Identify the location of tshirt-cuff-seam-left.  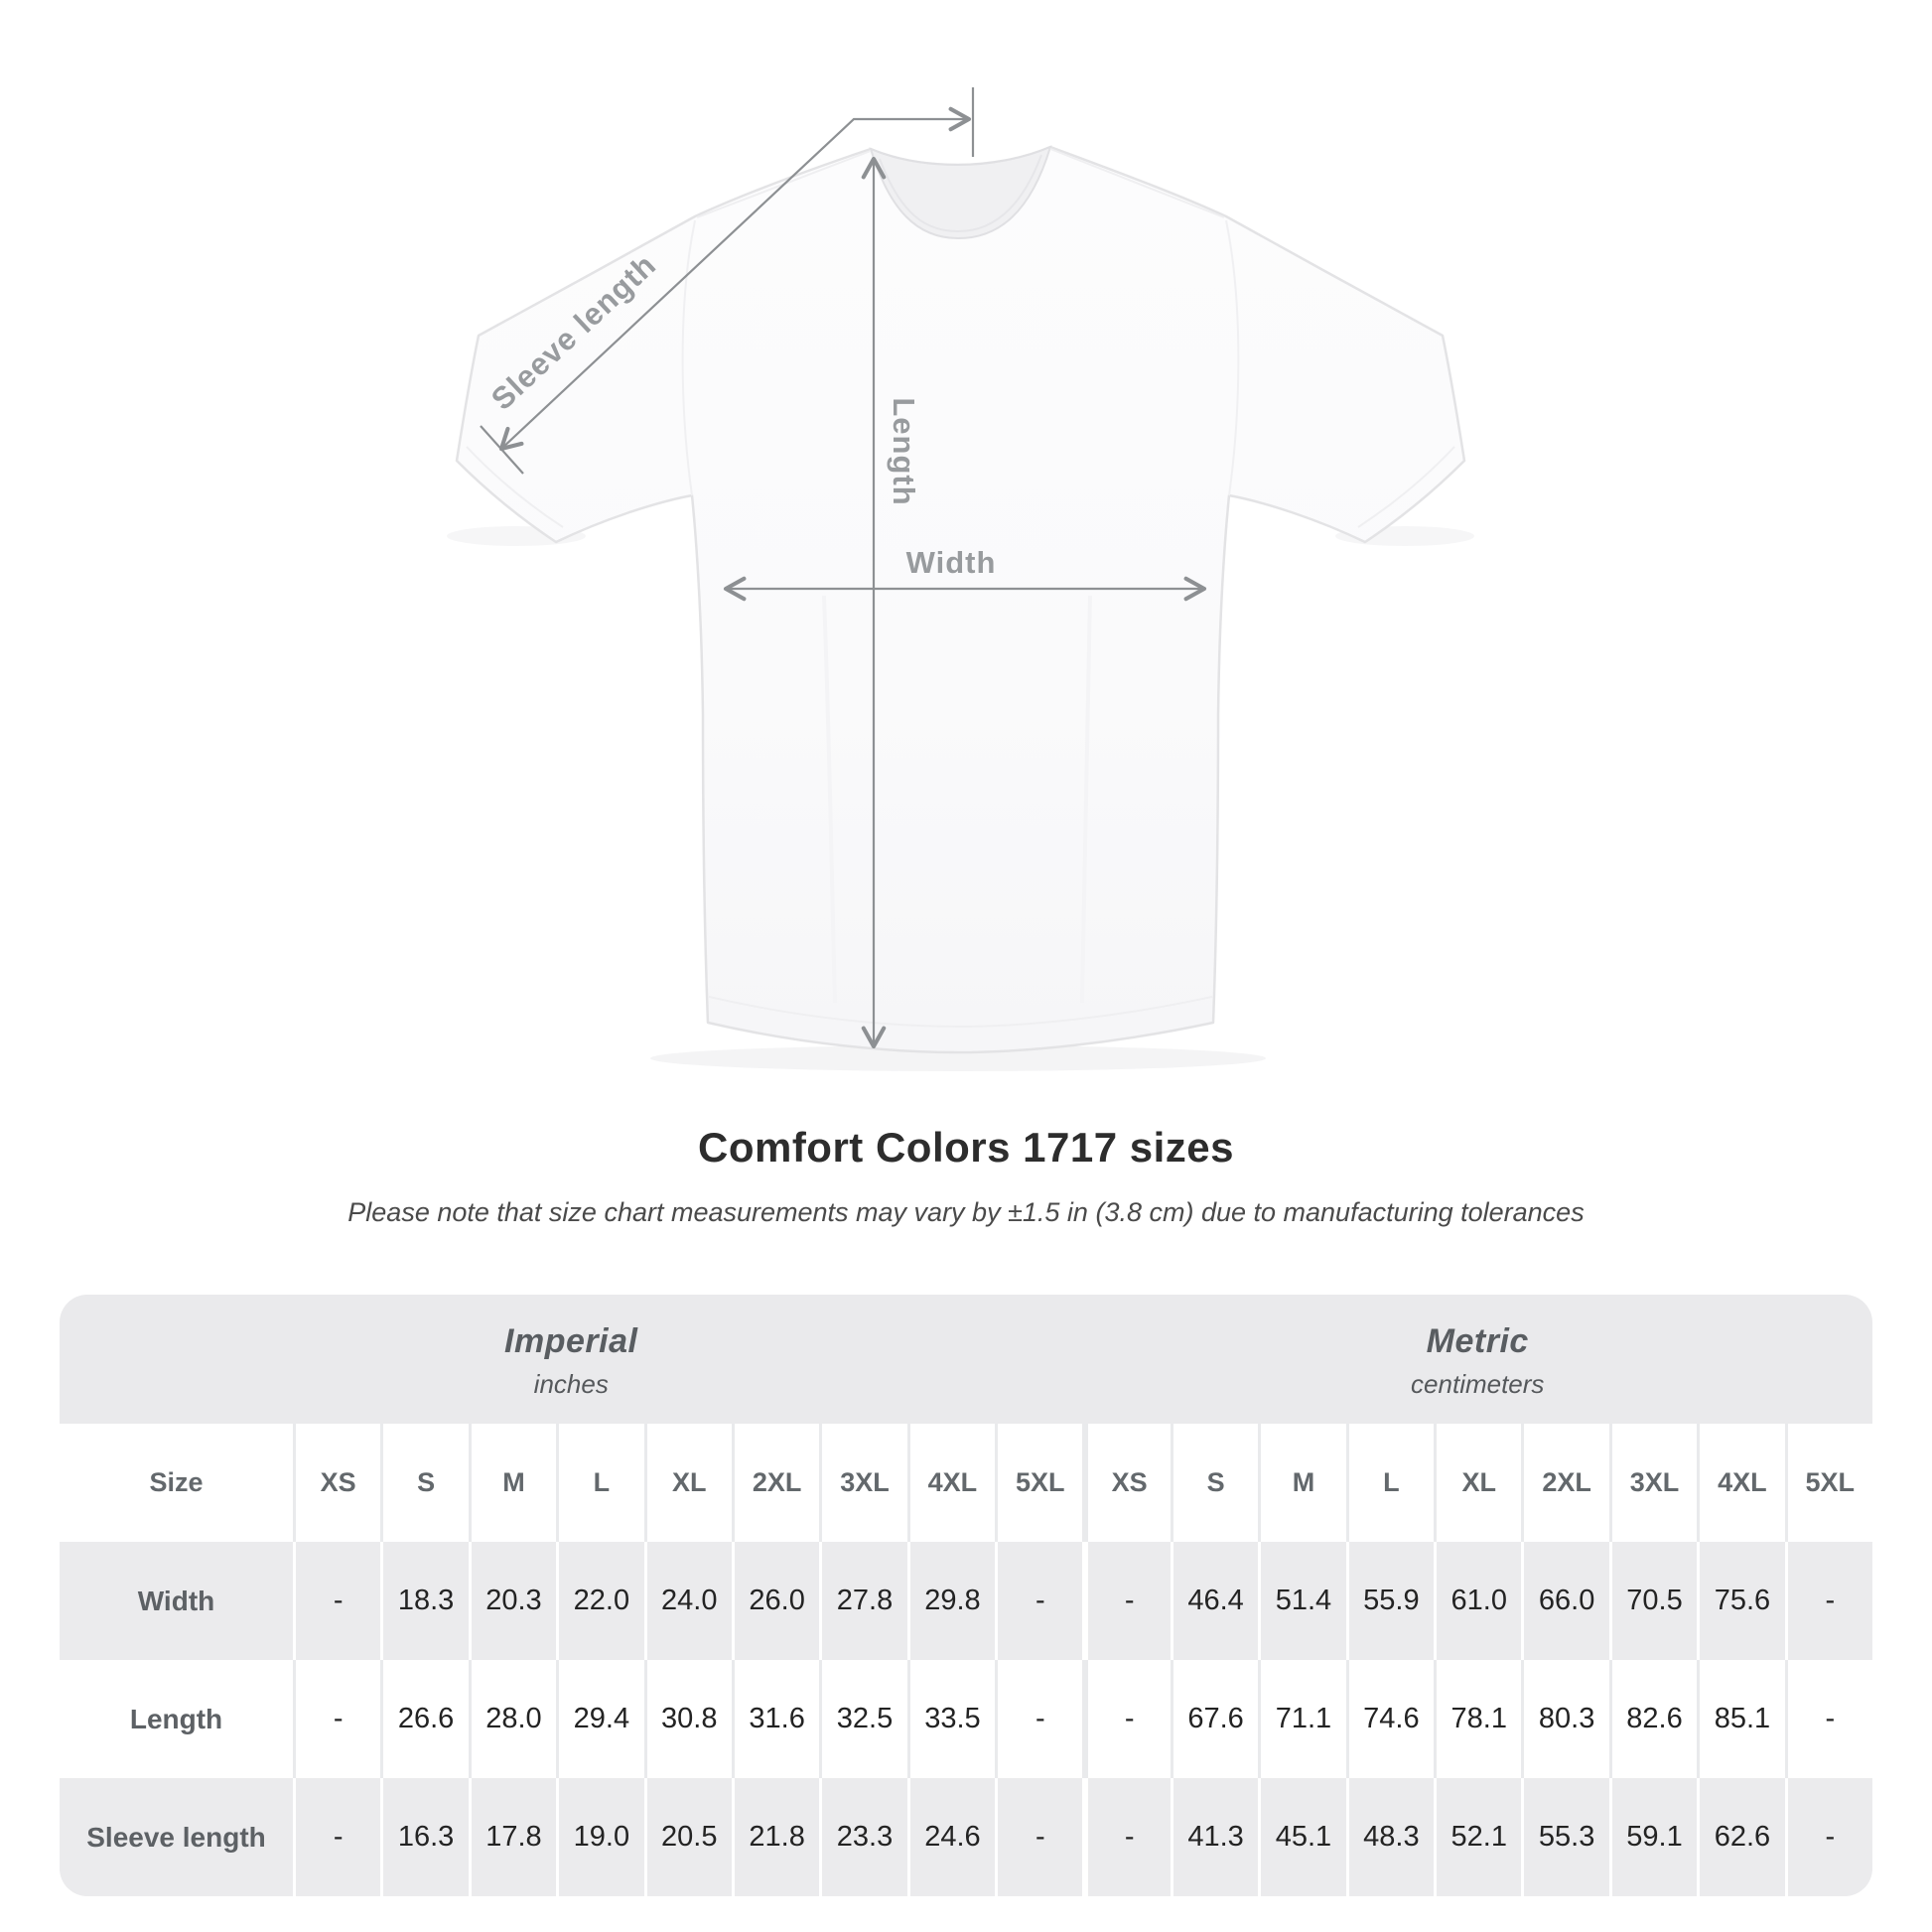
(515, 487).